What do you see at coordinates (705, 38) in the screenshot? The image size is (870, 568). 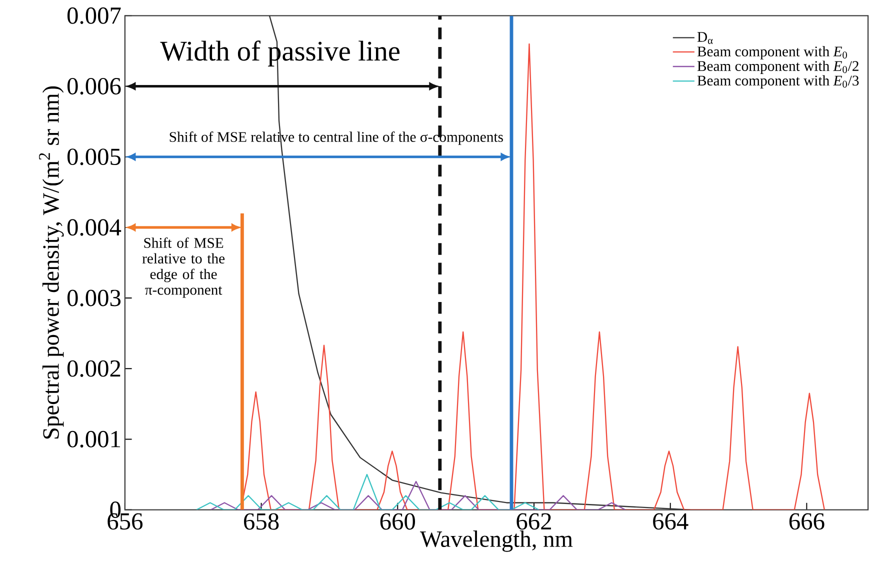 I see `legend-label: D$_{α}$` at bounding box center [705, 38].